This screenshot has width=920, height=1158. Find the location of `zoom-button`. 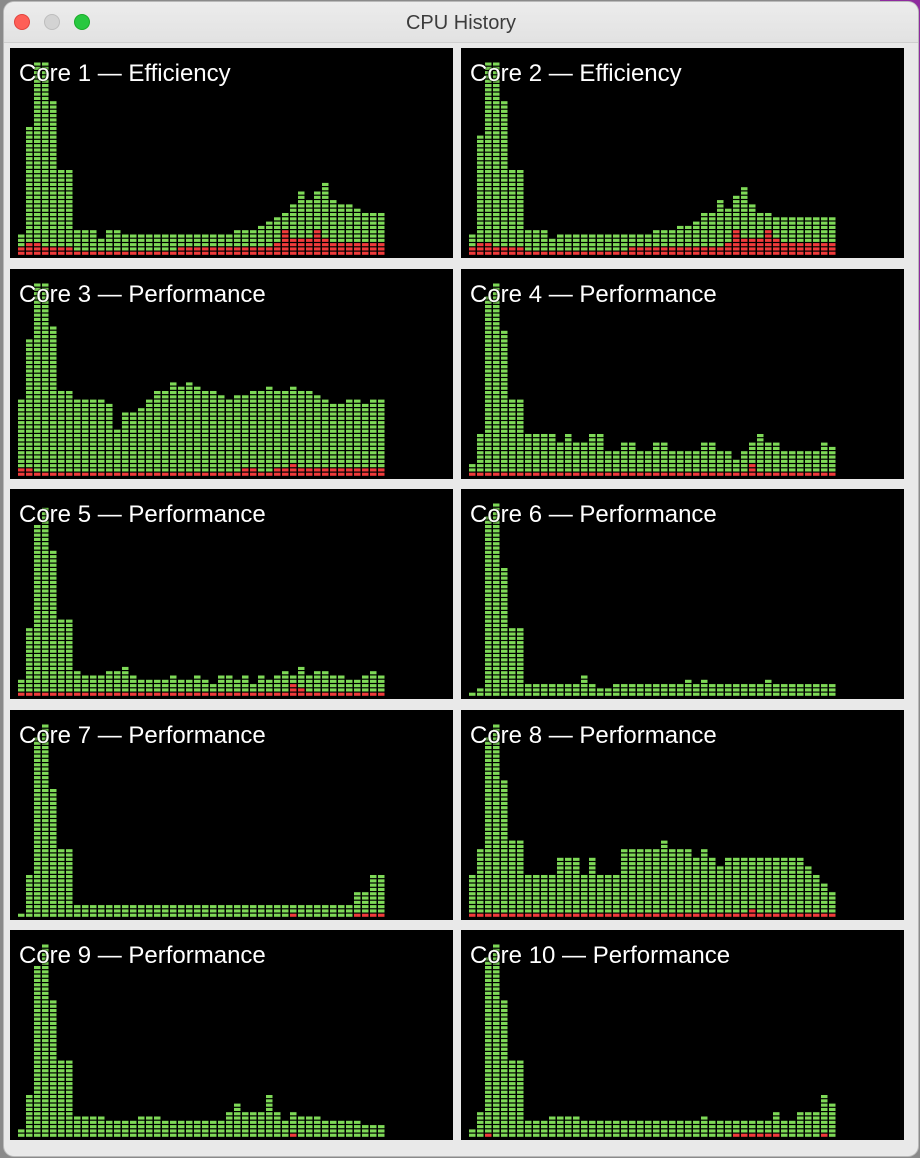

zoom-button is located at coordinates (82, 22).